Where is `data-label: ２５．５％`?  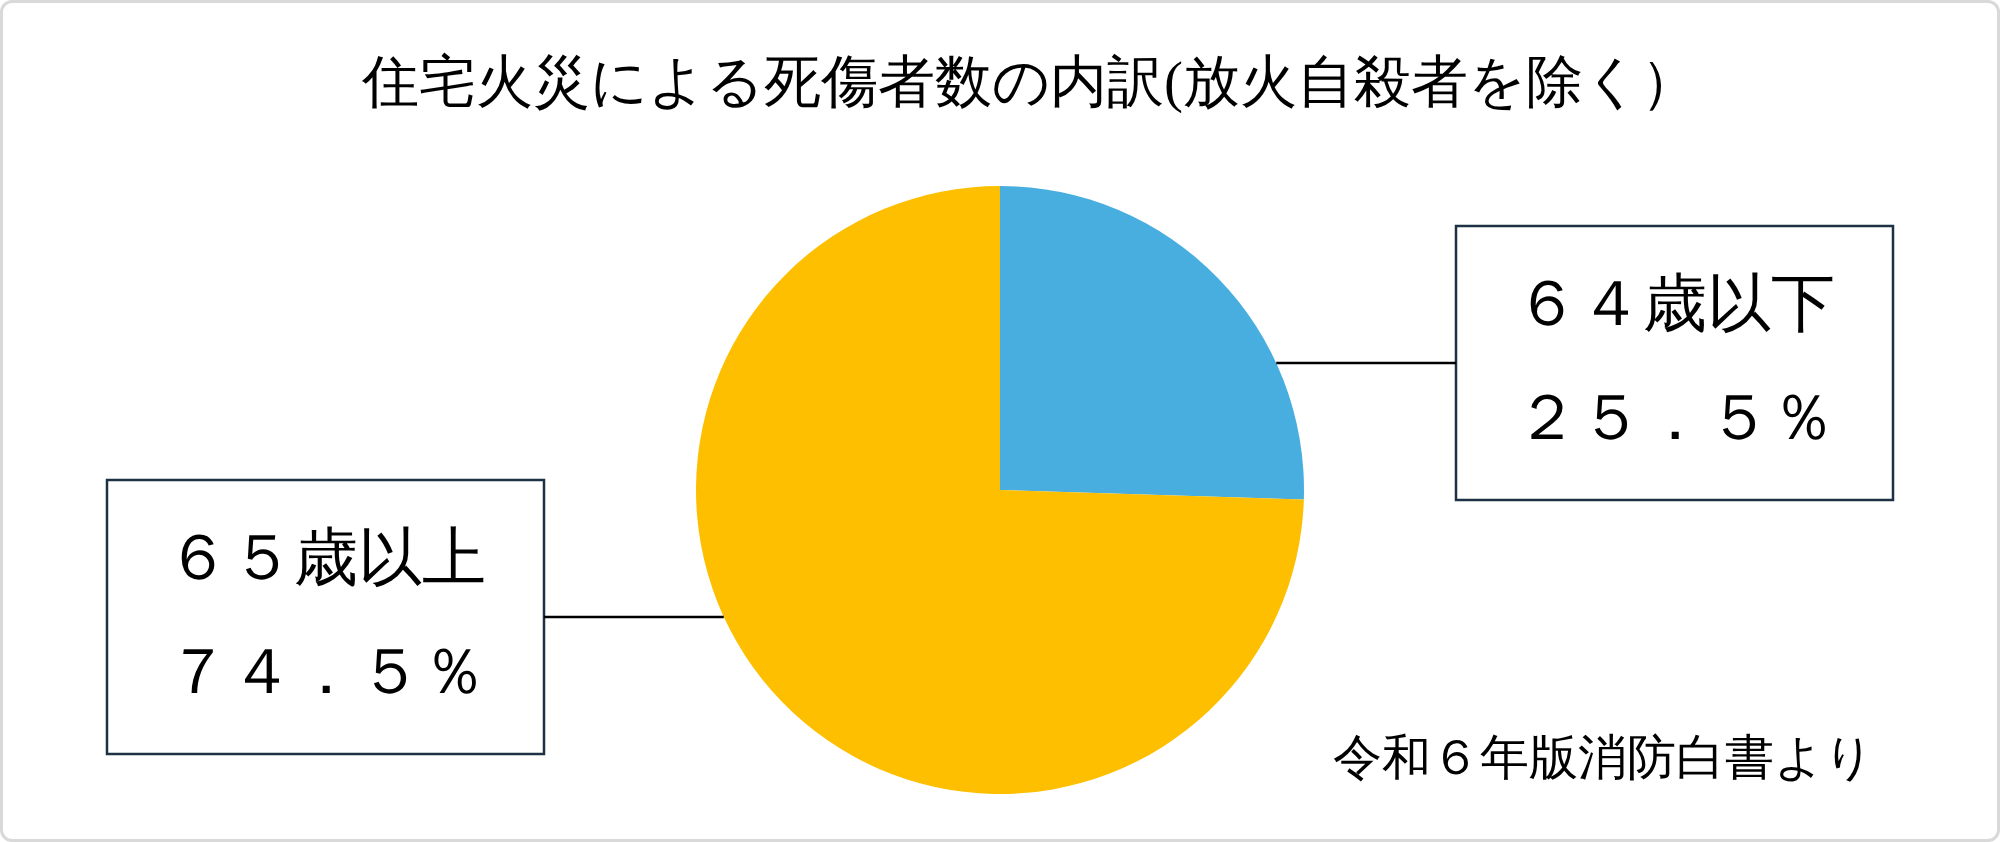
data-label: ２５．５％ is located at coordinates (1674, 418).